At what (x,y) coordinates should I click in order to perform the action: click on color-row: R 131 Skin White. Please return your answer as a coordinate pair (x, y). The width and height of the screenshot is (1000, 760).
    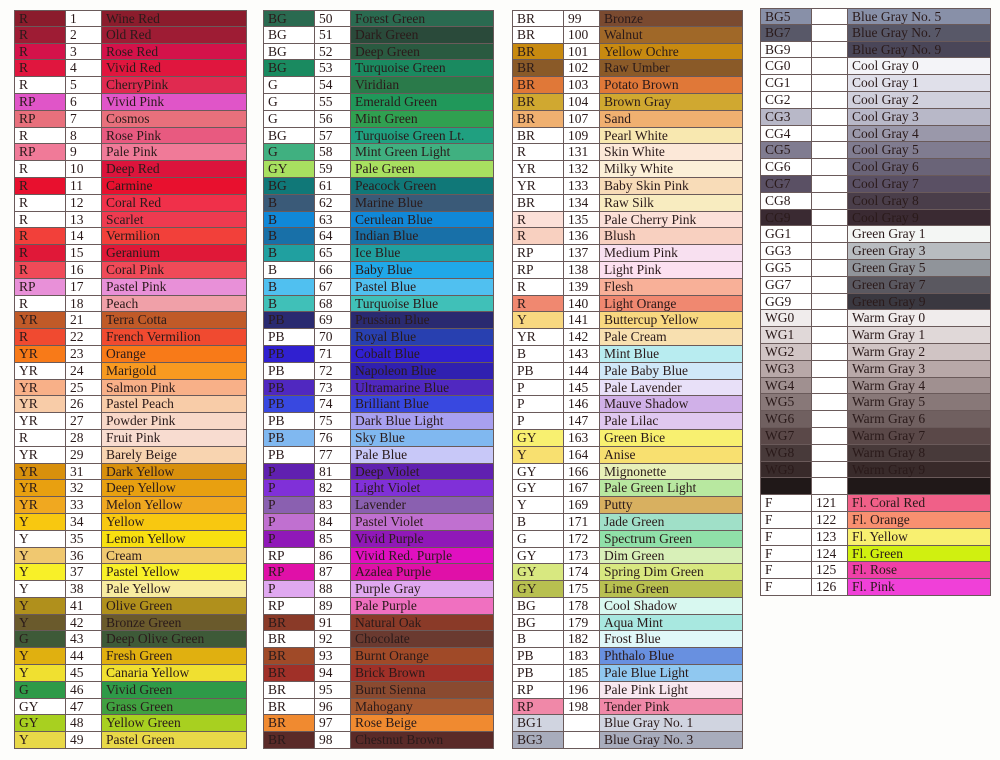
    Looking at the image, I should click on (627, 153).